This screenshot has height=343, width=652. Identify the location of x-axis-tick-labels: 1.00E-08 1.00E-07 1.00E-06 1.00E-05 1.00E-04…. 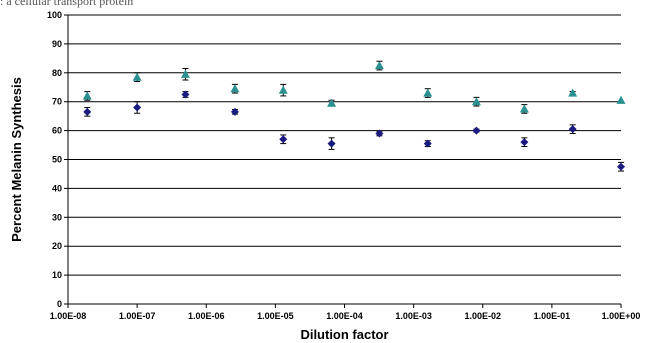
(345, 316).